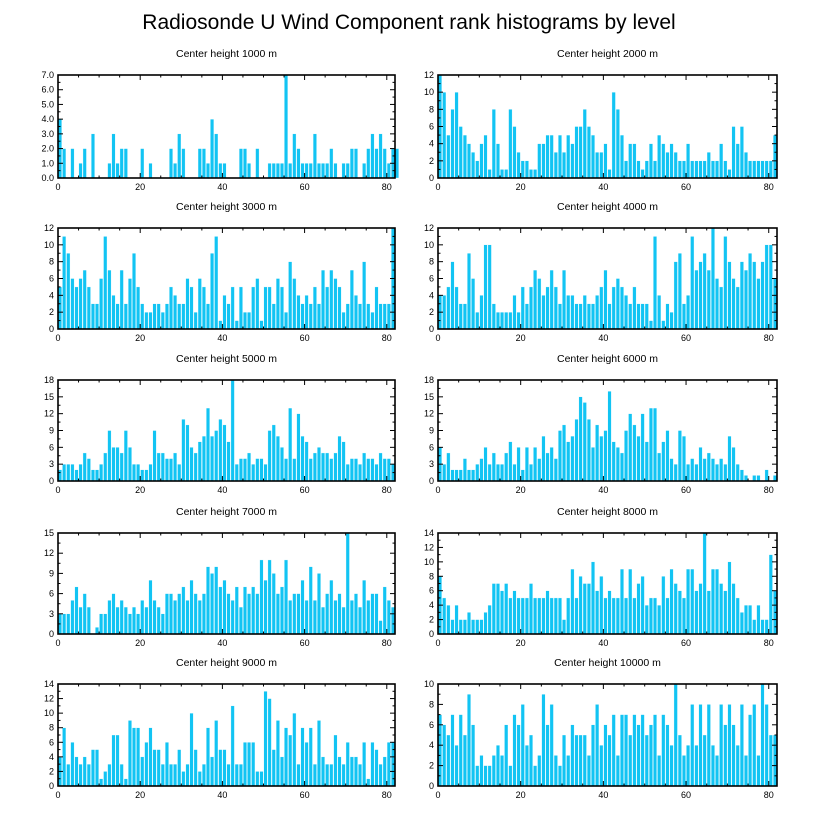 This screenshot has height=824, width=818. Describe the element at coordinates (140, 795) in the screenshot. I see `x-tick-label: 20` at that location.